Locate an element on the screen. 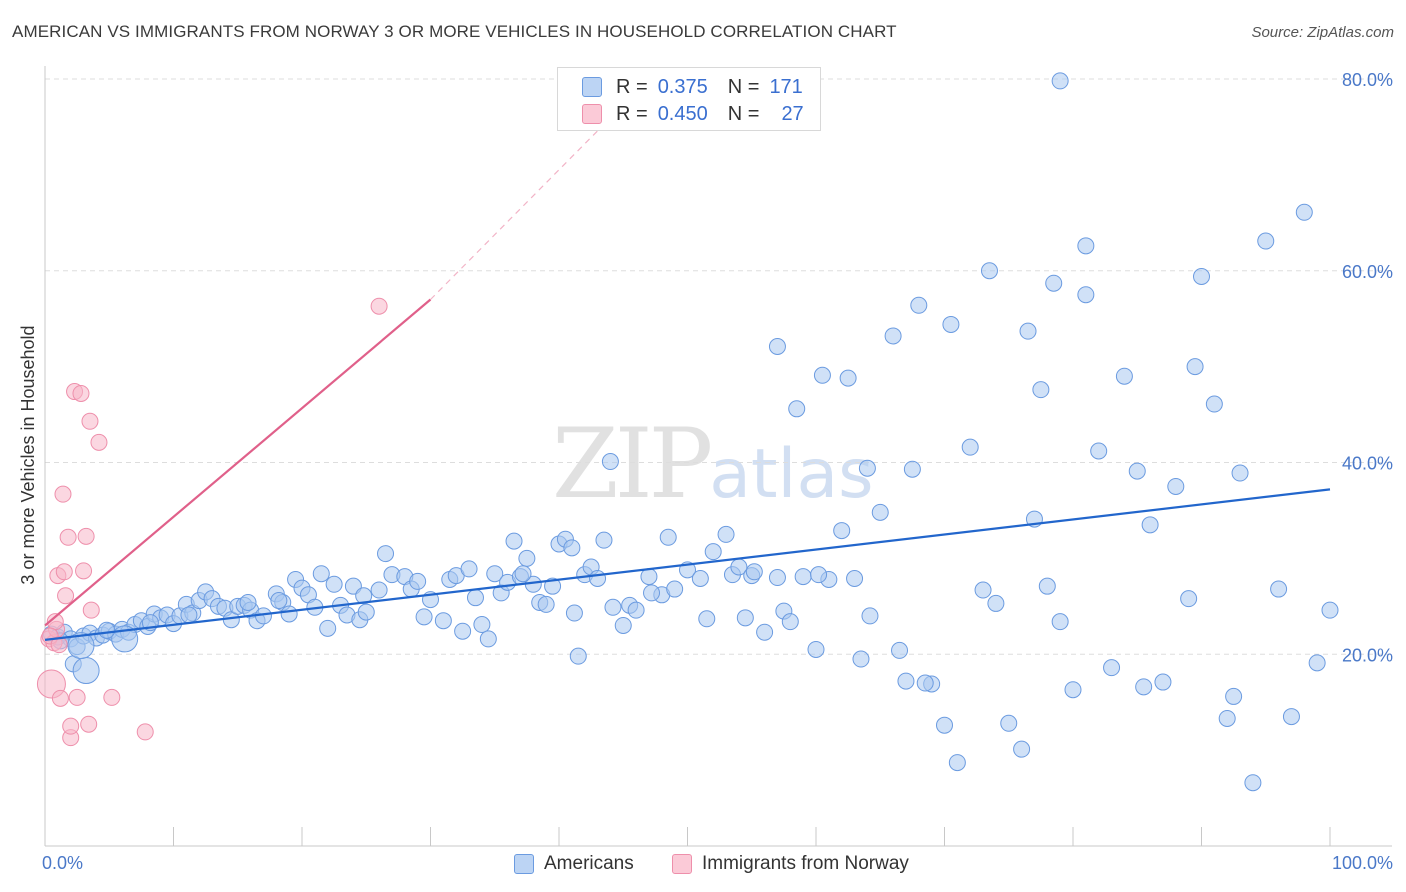 The width and height of the screenshot is (1406, 892). norway-points is located at coordinates (212, 522).